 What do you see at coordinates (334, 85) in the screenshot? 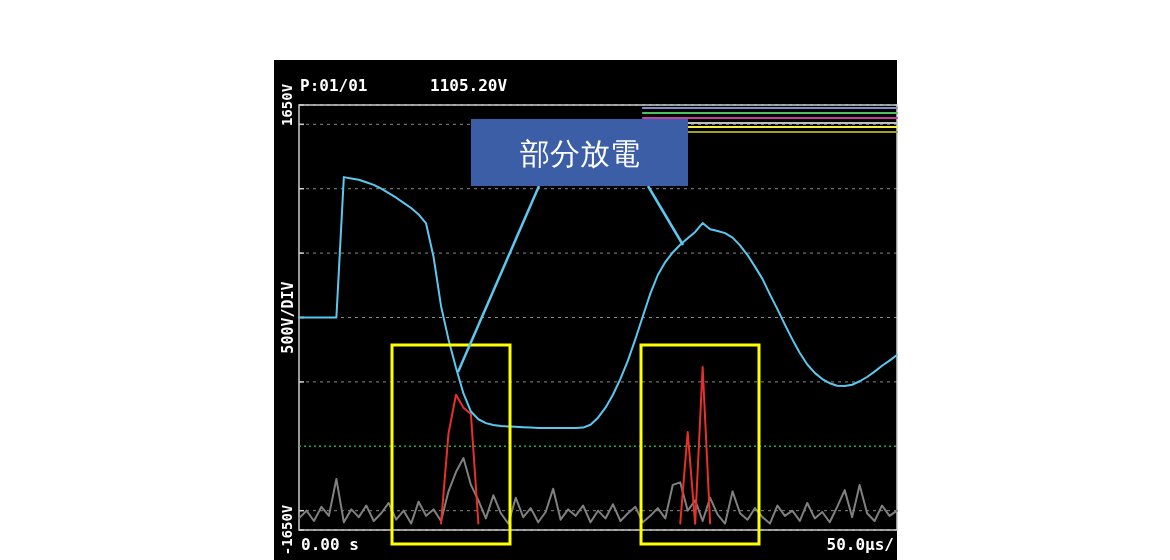
I see `text: P:01/01` at bounding box center [334, 85].